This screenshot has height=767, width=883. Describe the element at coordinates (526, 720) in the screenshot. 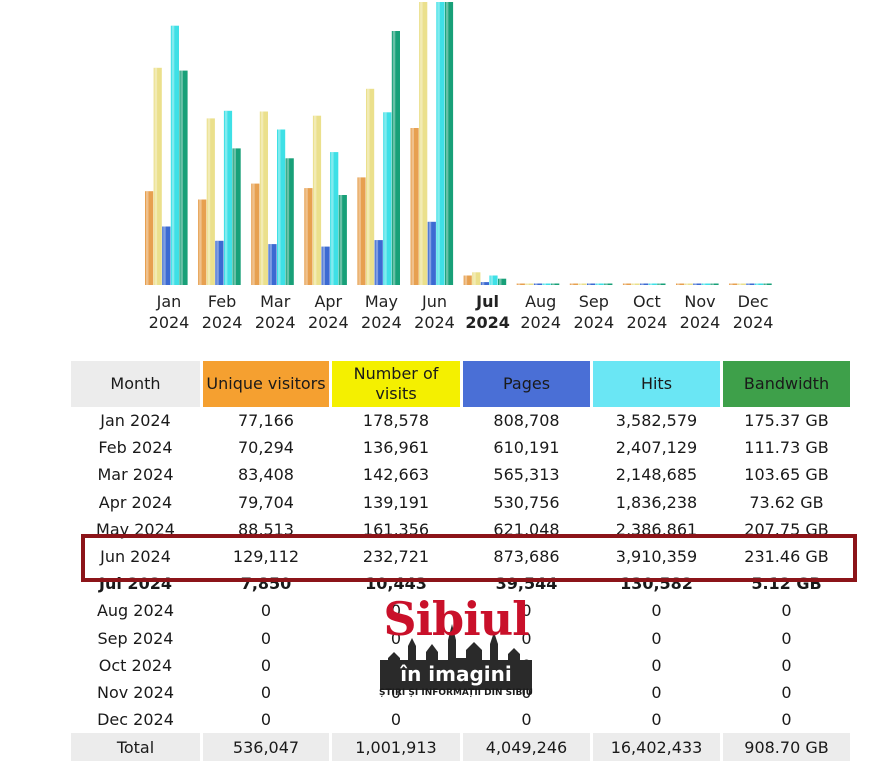

I see `cell-pages: 0` at that location.